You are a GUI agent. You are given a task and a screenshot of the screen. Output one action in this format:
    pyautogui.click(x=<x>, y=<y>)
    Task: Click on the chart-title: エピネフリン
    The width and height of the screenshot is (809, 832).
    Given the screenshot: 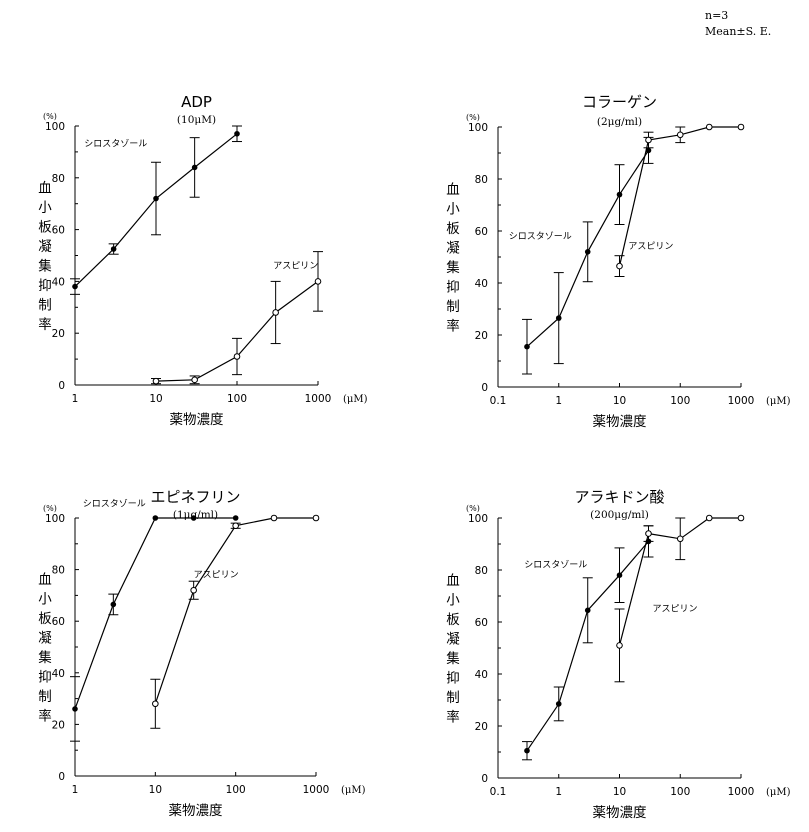 What is the action you would take?
    pyautogui.click(x=195, y=497)
    